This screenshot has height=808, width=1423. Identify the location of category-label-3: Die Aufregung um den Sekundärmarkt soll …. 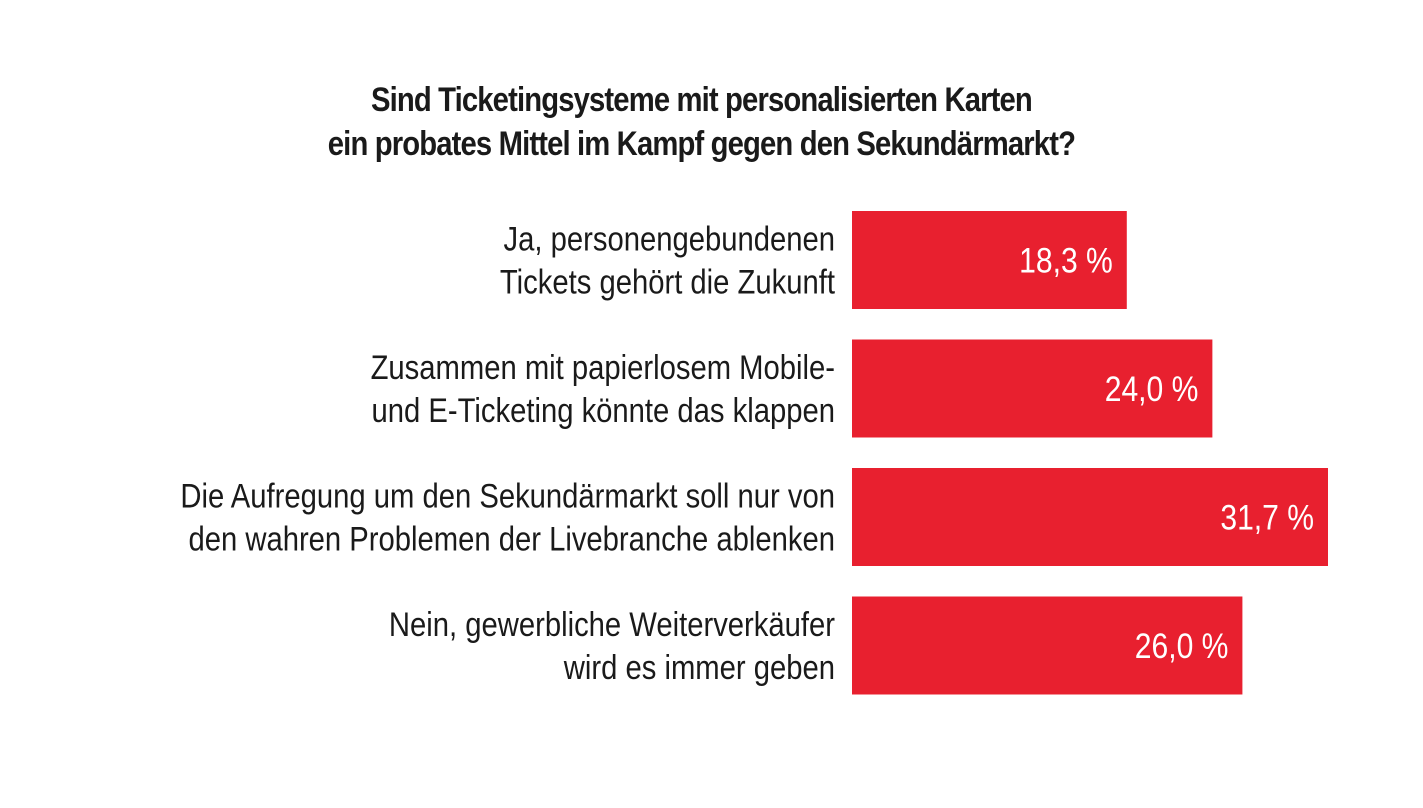
(507, 517).